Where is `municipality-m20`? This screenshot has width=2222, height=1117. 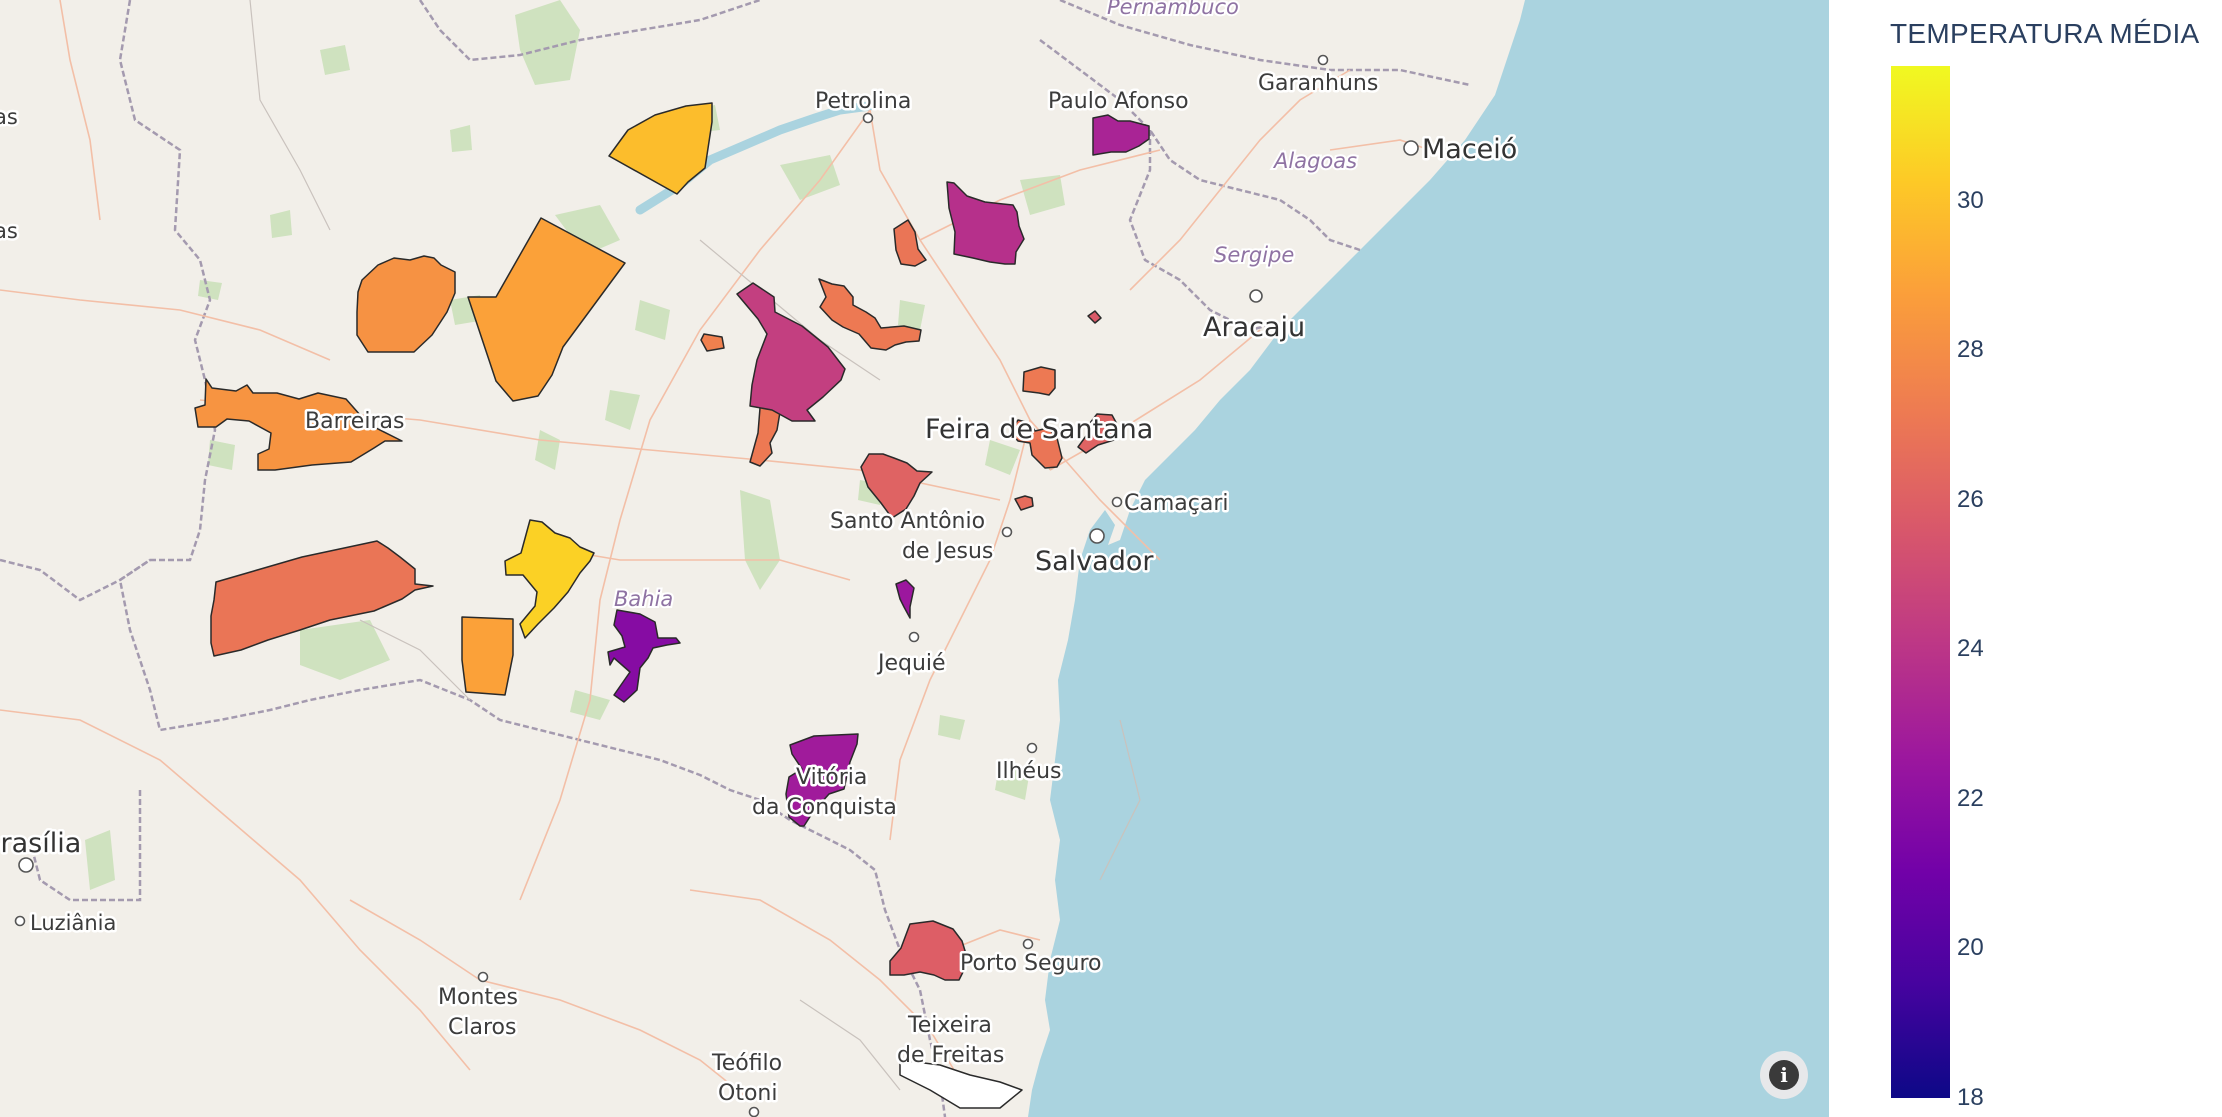 municipality-m20 is located at coordinates (896, 486).